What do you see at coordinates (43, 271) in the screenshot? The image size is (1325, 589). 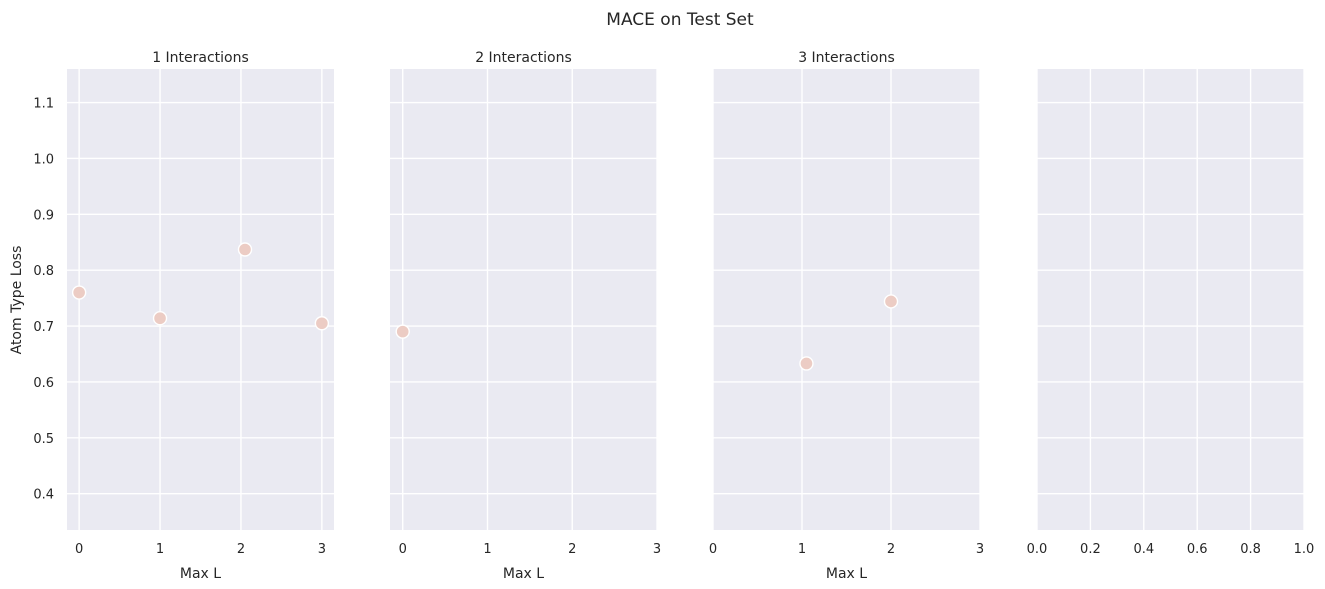 I see `y-tick-label: 0.8` at bounding box center [43, 271].